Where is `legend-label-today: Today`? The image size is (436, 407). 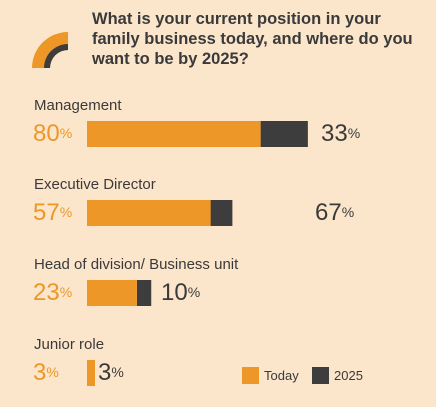
legend-label-today: Today is located at coordinates (281, 375).